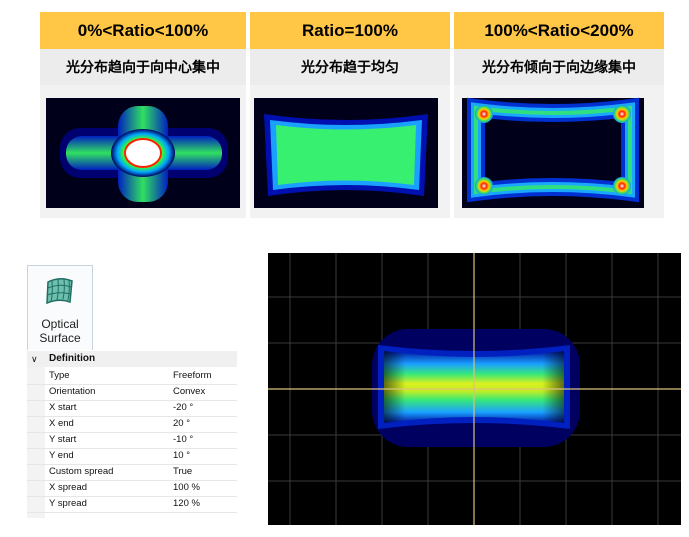  What do you see at coordinates (60, 309) in the screenshot?
I see `optical-surface-button: Optical Surface` at bounding box center [60, 309].